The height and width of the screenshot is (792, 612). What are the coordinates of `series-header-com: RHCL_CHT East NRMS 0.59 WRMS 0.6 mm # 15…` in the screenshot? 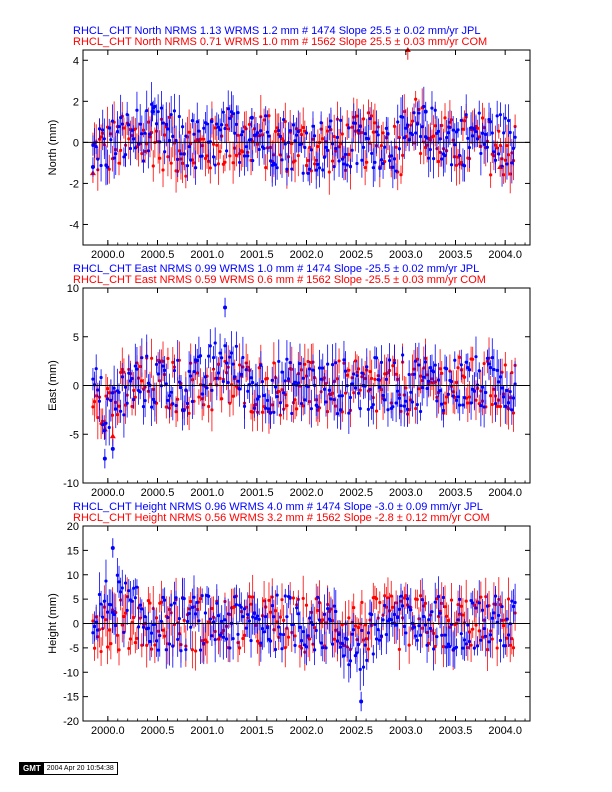 It's located at (279, 280).